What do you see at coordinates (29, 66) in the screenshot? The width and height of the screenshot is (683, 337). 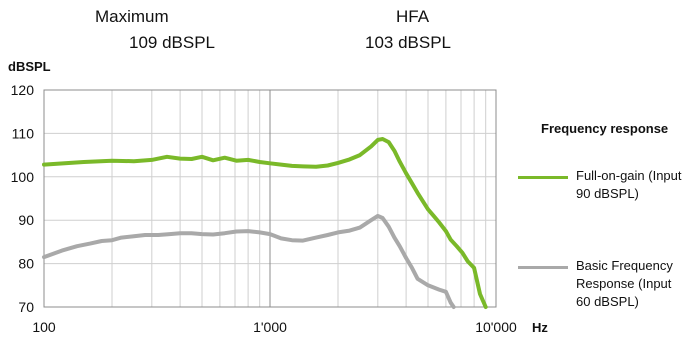 I see `y-axis-label: dBSPL` at bounding box center [29, 66].